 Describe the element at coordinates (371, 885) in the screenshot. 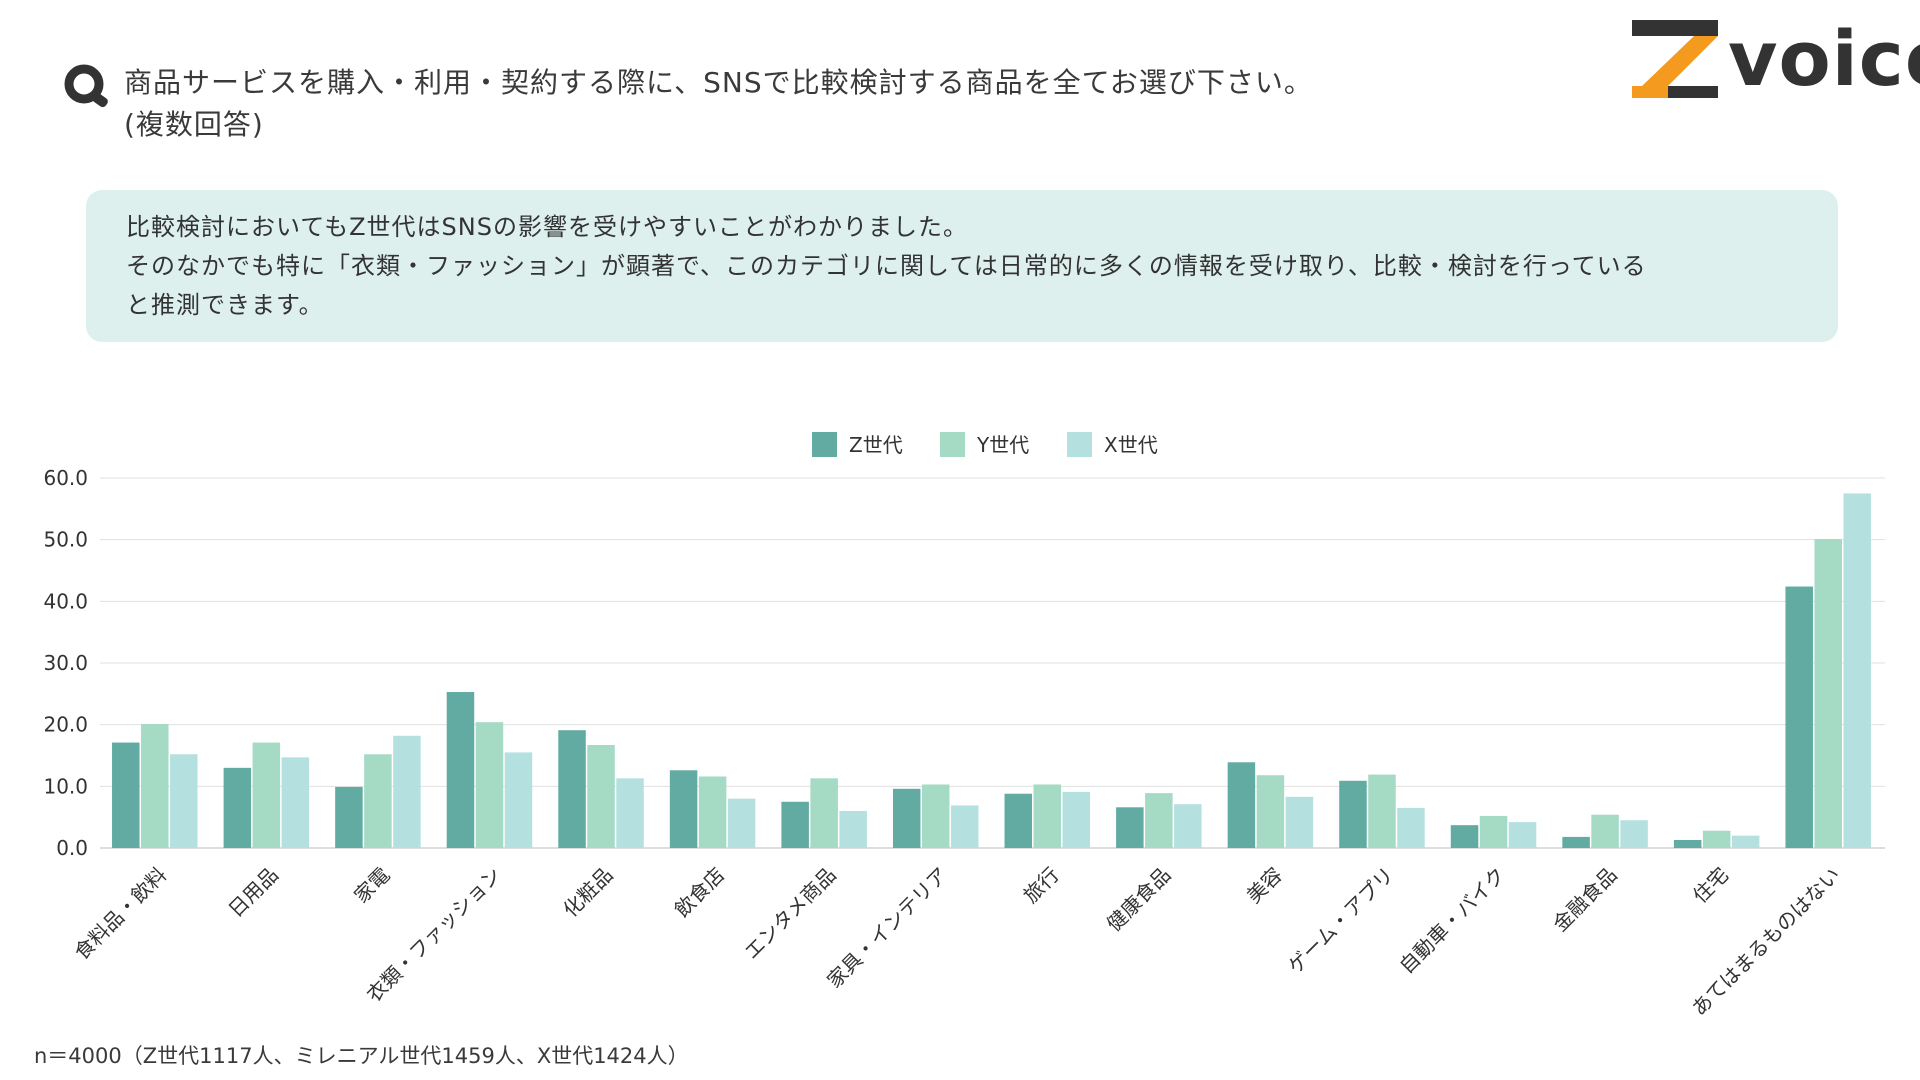

I see `x-tick-label: 家電` at that location.